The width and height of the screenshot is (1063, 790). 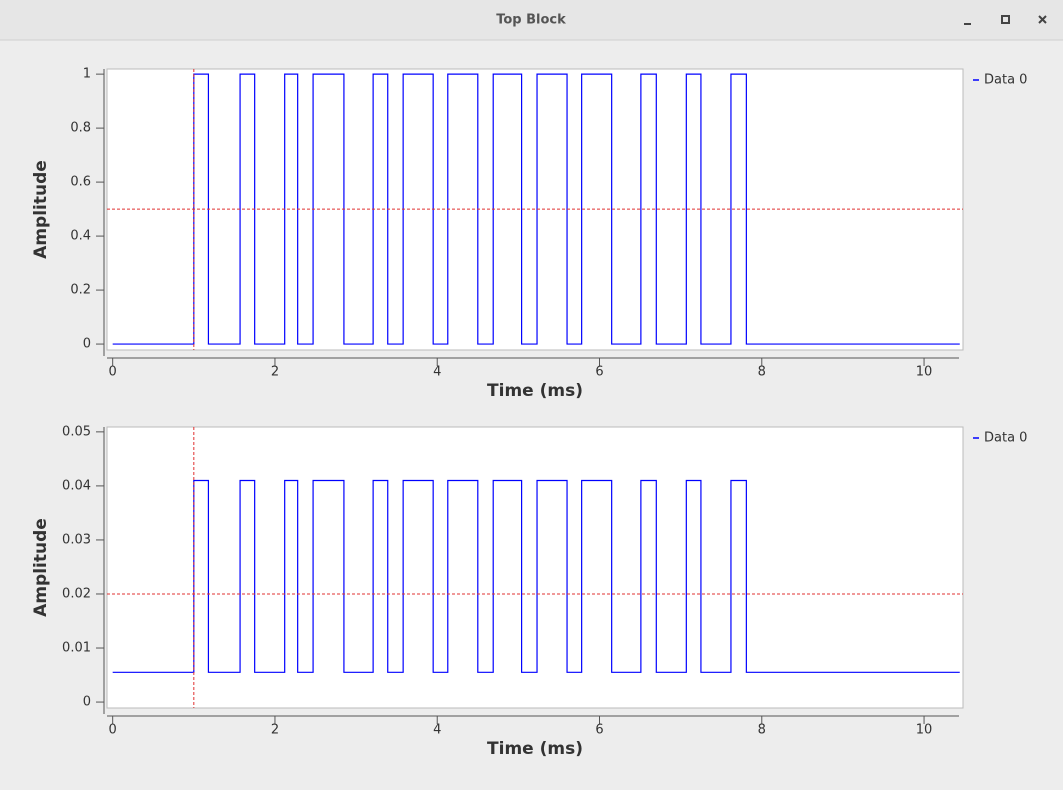 What do you see at coordinates (76, 593) in the screenshot?
I see `y-tick-label: 0.02` at bounding box center [76, 593].